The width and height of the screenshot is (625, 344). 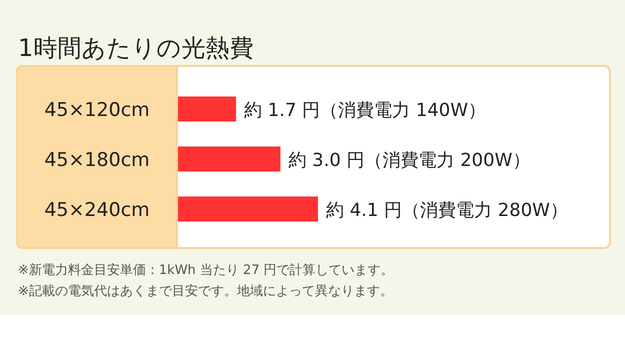 I want to click on y-tick-label: 45×120cm, so click(x=97, y=110).